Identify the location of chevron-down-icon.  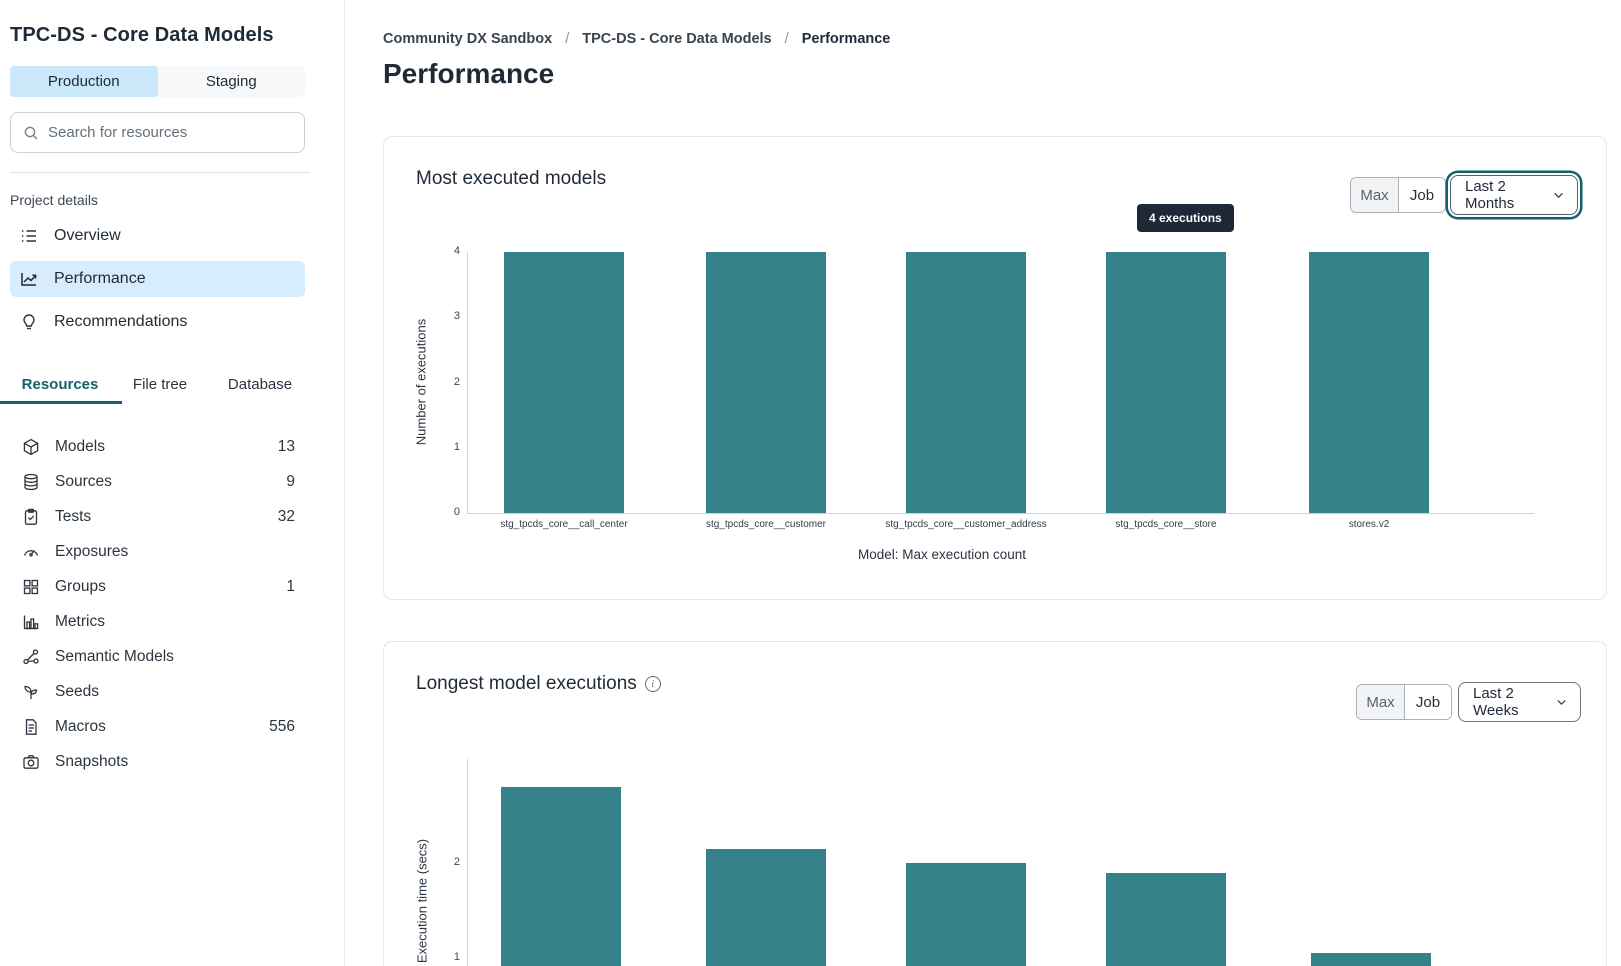
(1561, 702).